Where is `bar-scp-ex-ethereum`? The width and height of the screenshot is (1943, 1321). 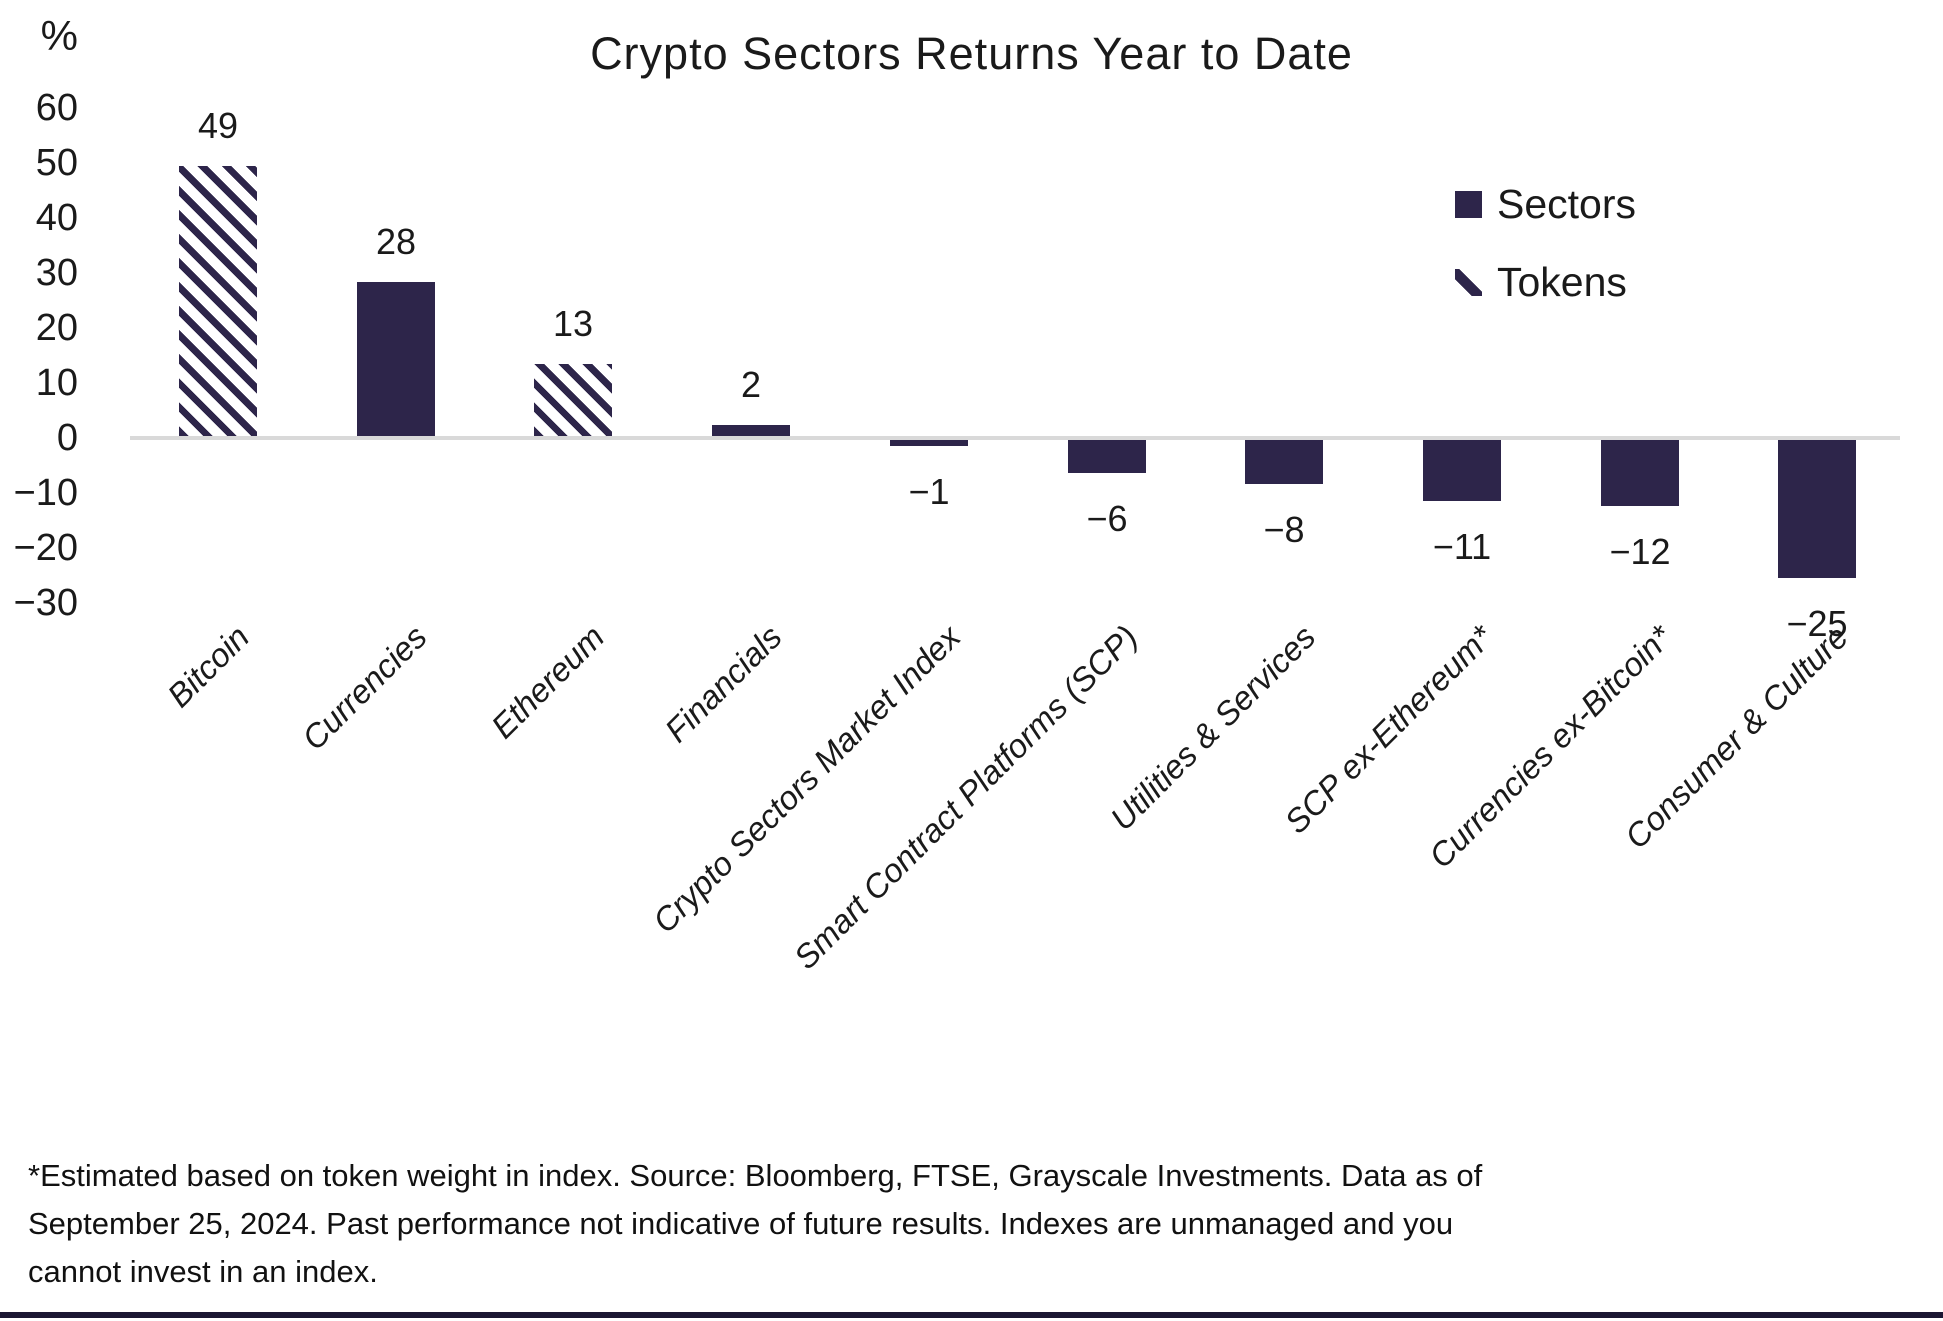
bar-scp-ex-ethereum is located at coordinates (1462, 470).